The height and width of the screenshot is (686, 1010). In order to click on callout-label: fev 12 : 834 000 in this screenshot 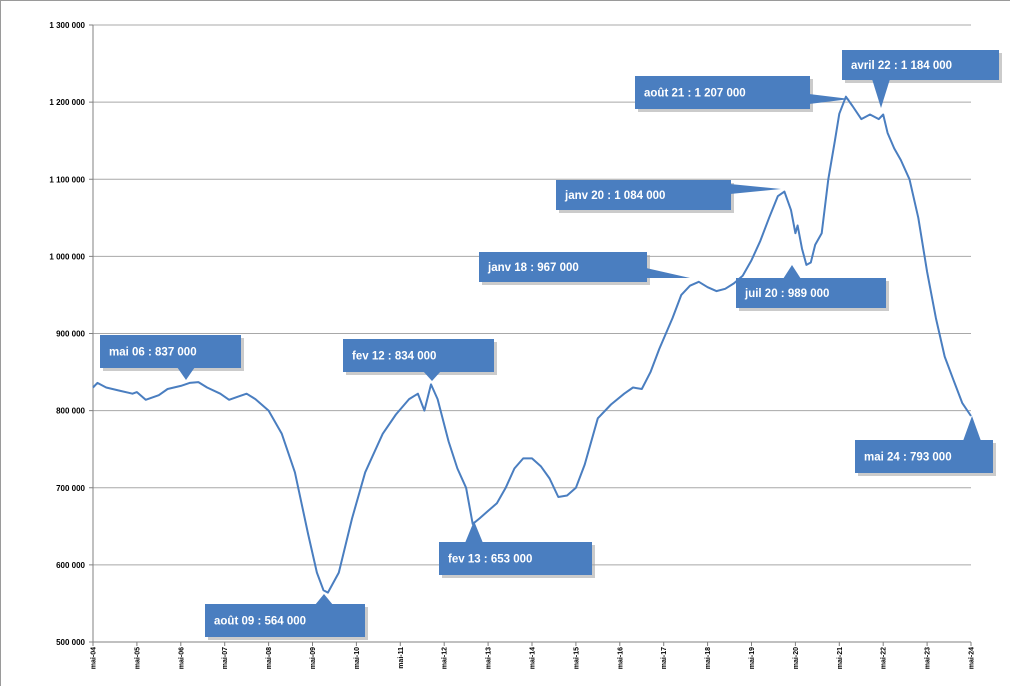, I will do `click(394, 357)`.